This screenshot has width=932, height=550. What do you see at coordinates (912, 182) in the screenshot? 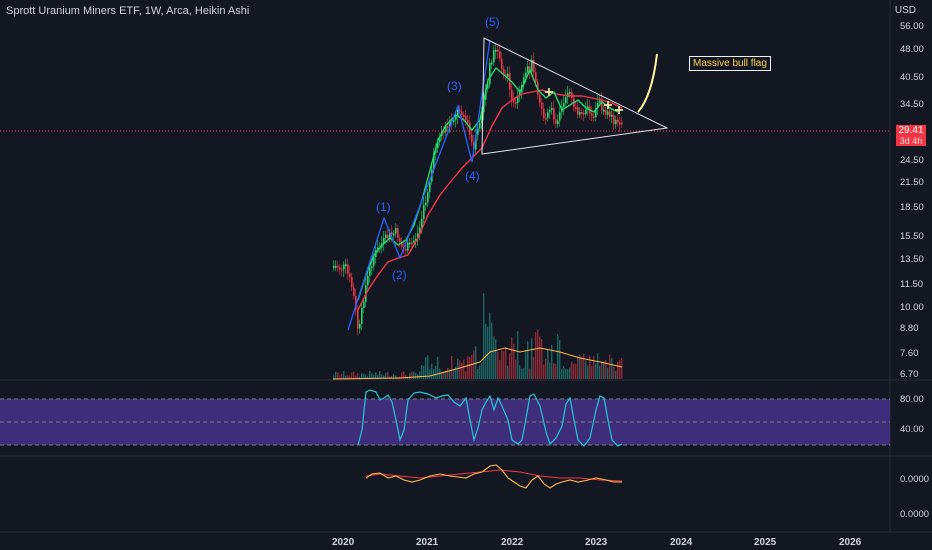
I see `price-tick-21-5: 21.50` at bounding box center [912, 182].